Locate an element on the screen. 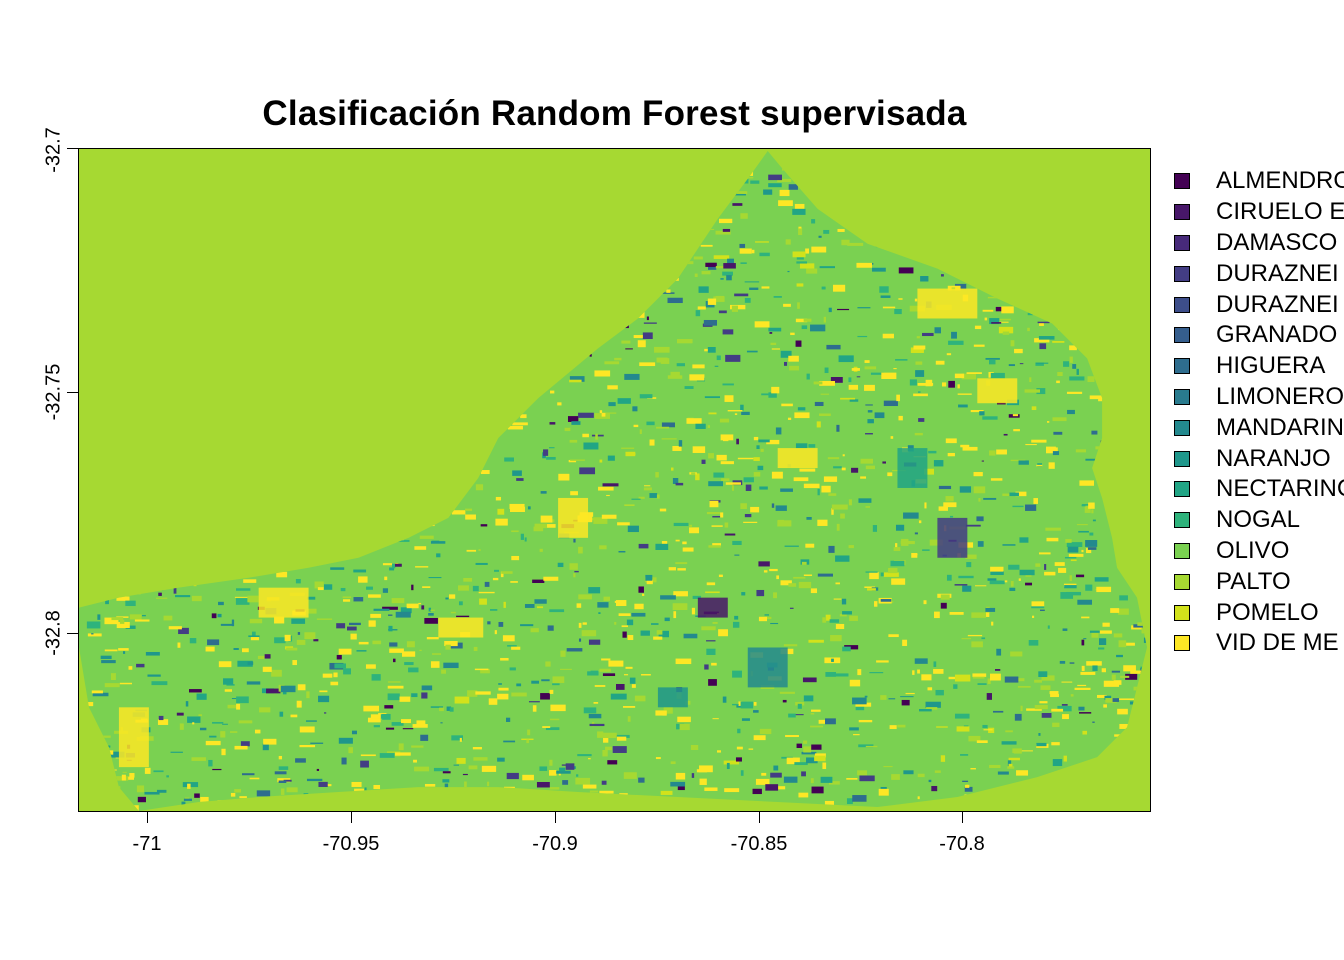 The image size is (1344, 960). y-tick is located at coordinates (72, 392).